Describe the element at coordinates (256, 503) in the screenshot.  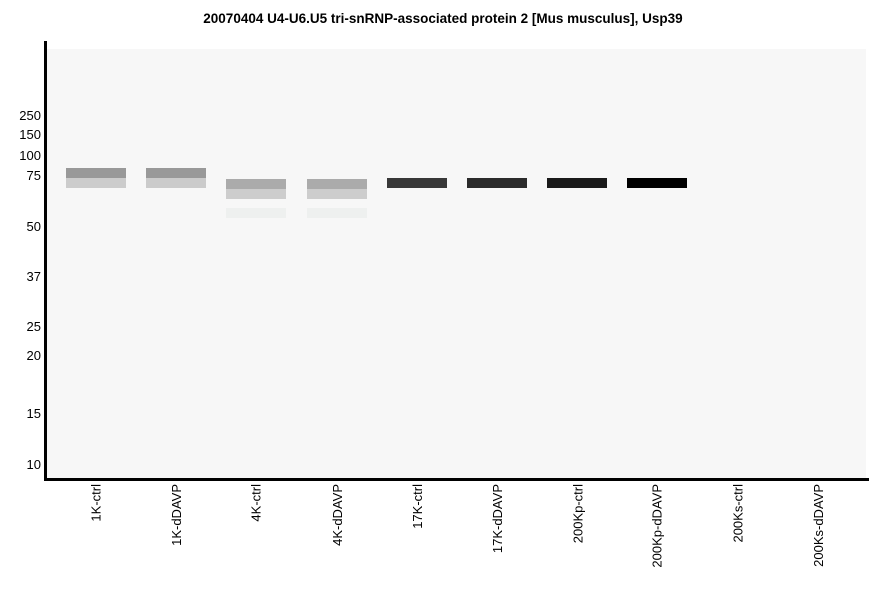
I see `lane-label-4K-ctrl: 4K-ctrl` at that location.